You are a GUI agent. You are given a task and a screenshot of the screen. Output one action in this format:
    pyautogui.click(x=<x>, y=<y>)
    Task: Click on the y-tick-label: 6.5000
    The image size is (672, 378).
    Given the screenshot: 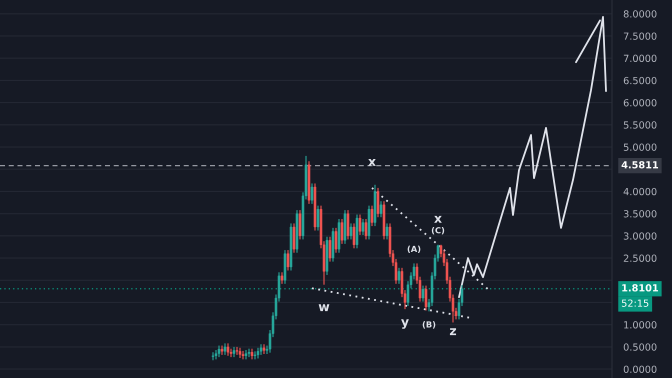 What is the action you would take?
    pyautogui.click(x=640, y=80)
    